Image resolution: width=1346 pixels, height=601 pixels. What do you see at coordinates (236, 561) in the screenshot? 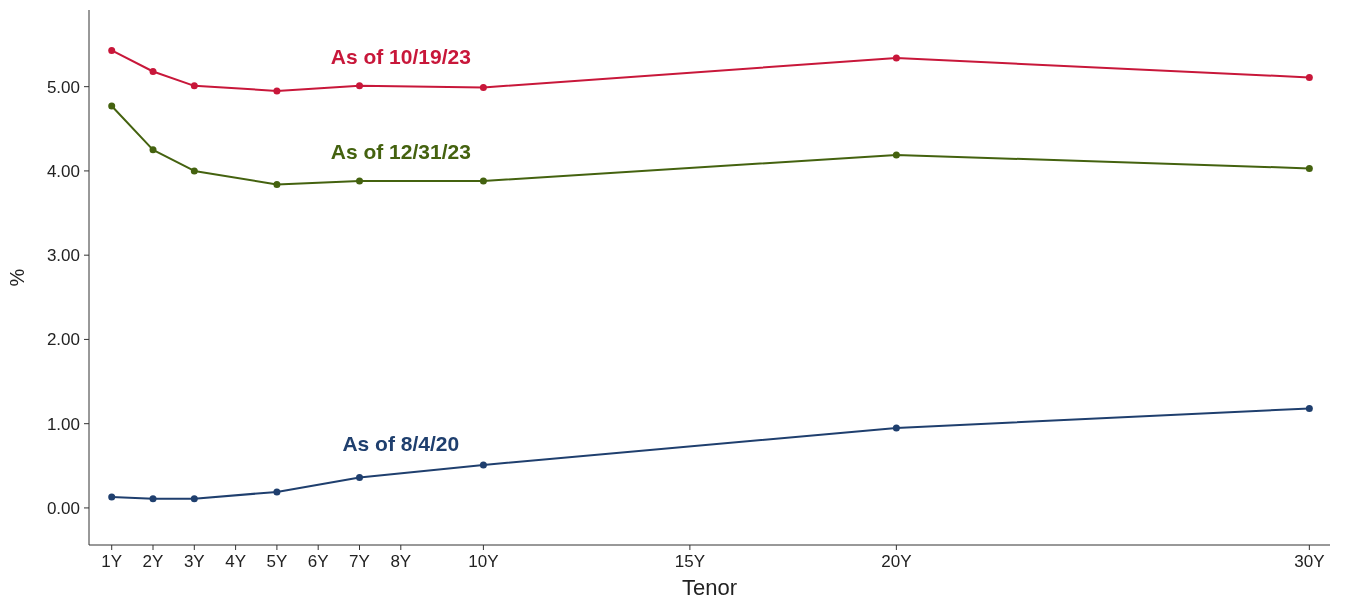
I see `x-tick-label: 4Y` at bounding box center [236, 561].